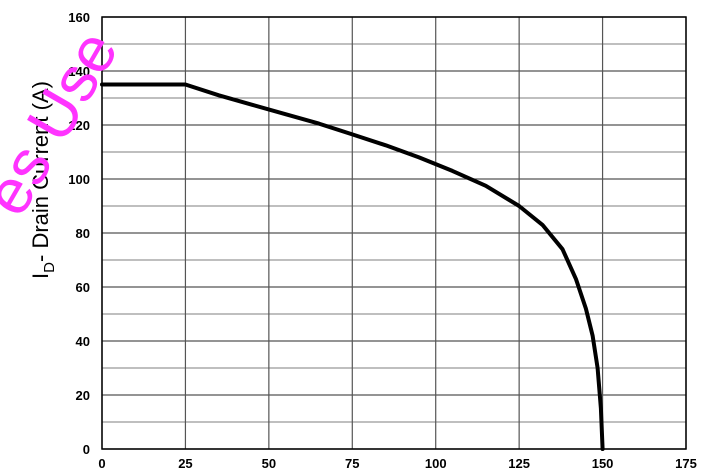  I want to click on x-tick-label: 25, so click(185, 463).